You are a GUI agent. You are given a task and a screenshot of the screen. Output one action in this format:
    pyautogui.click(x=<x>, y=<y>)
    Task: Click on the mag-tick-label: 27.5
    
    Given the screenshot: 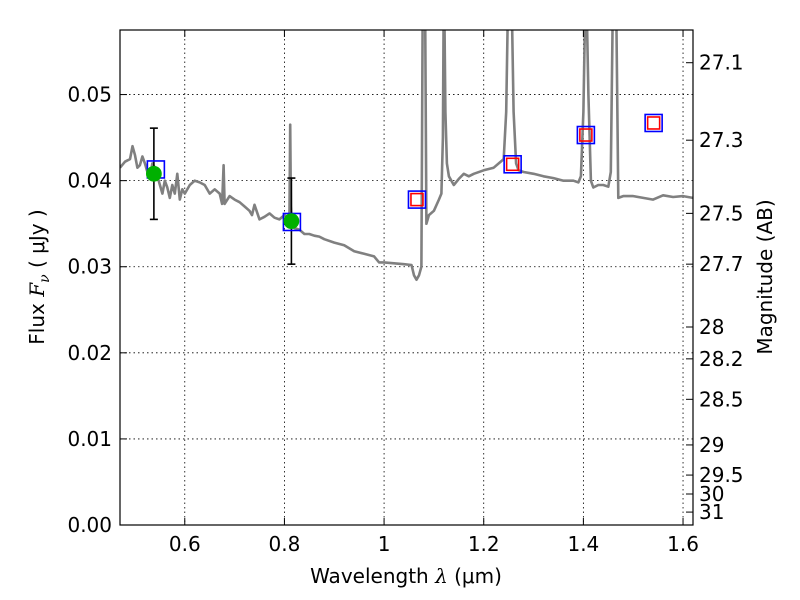 What is the action you would take?
    pyautogui.click(x=721, y=213)
    